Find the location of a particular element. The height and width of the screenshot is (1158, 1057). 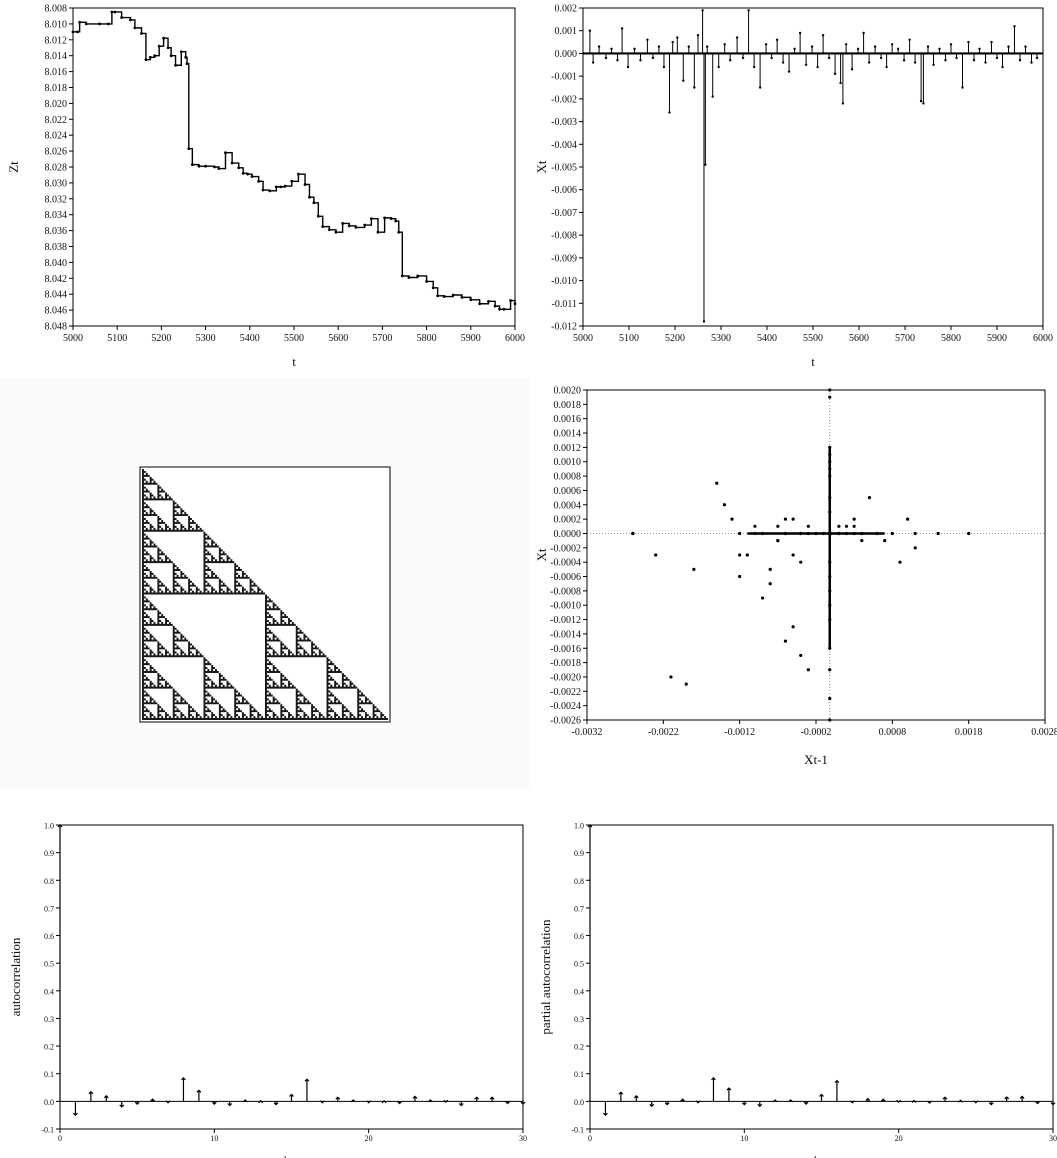

y-tick-label: -0.0018 is located at coordinates (565, 663).